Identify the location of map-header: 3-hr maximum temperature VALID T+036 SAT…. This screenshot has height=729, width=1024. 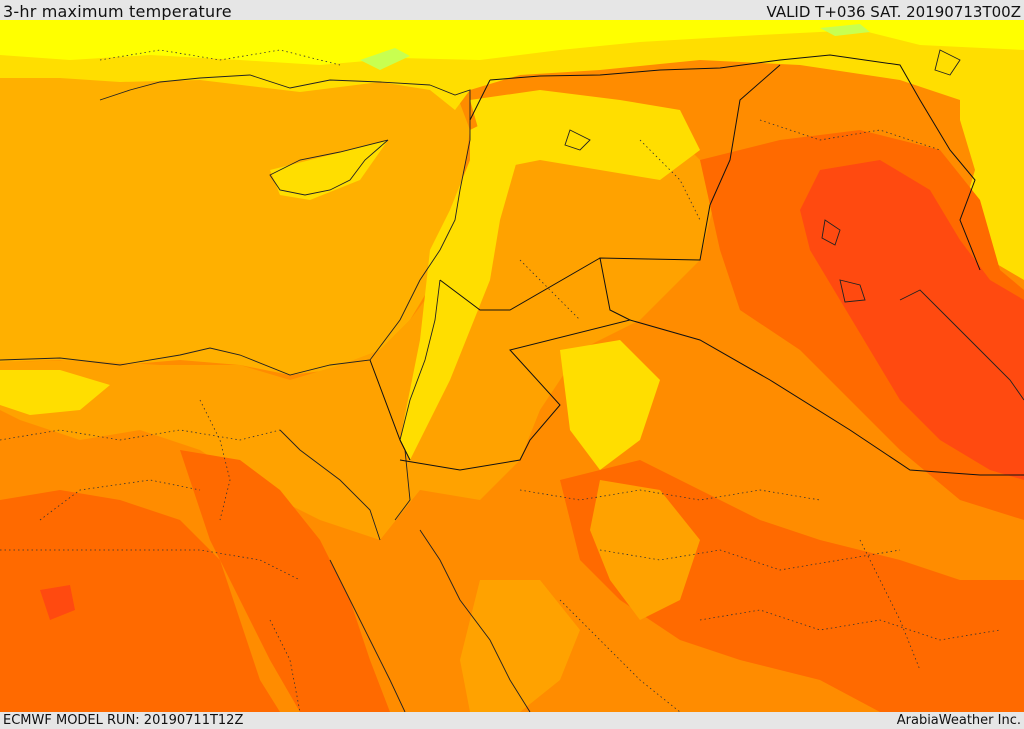
(512, 10).